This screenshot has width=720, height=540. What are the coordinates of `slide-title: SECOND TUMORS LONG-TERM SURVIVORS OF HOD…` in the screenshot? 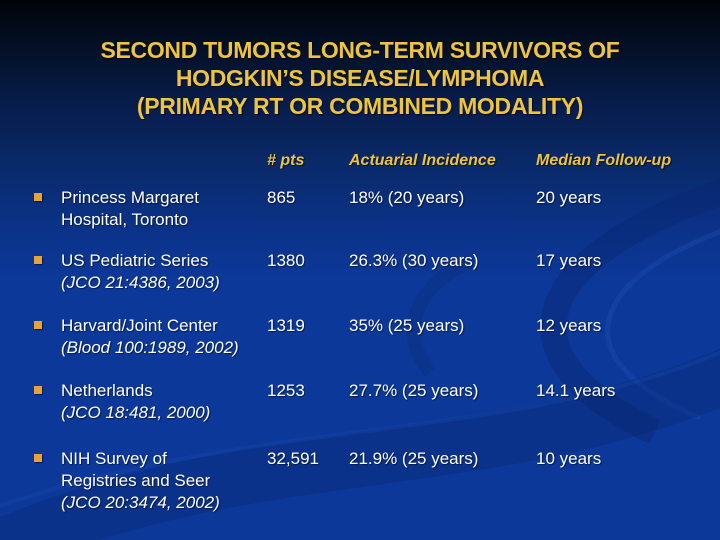 It's located at (360, 78).